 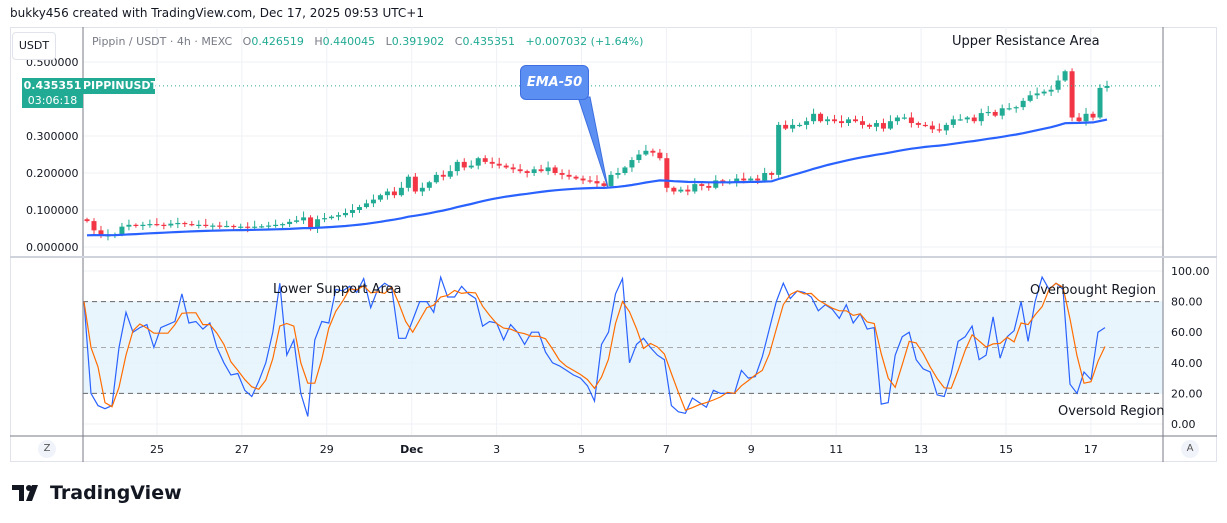 I want to click on time-tick-label: 9, so click(x=751, y=449).